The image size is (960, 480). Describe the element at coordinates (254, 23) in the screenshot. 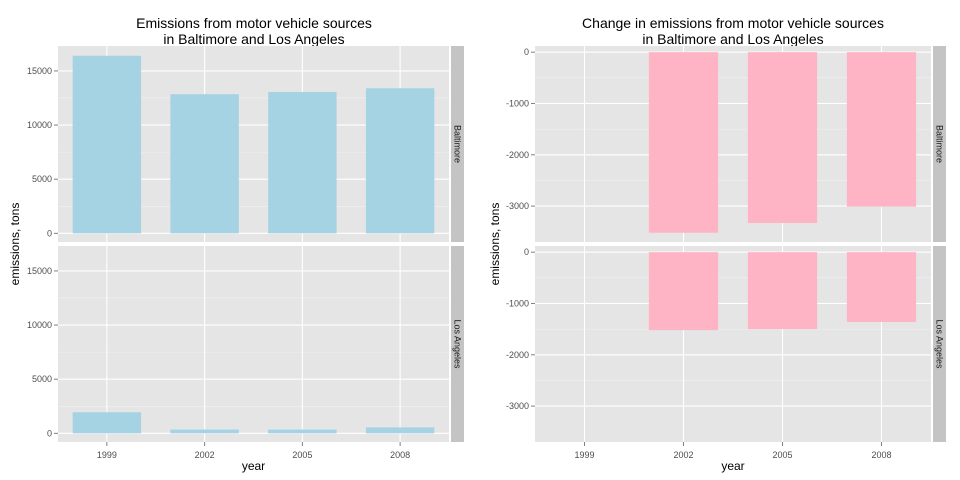

I see `chart-title-line: Emissions from motor vehicle sources` at that location.